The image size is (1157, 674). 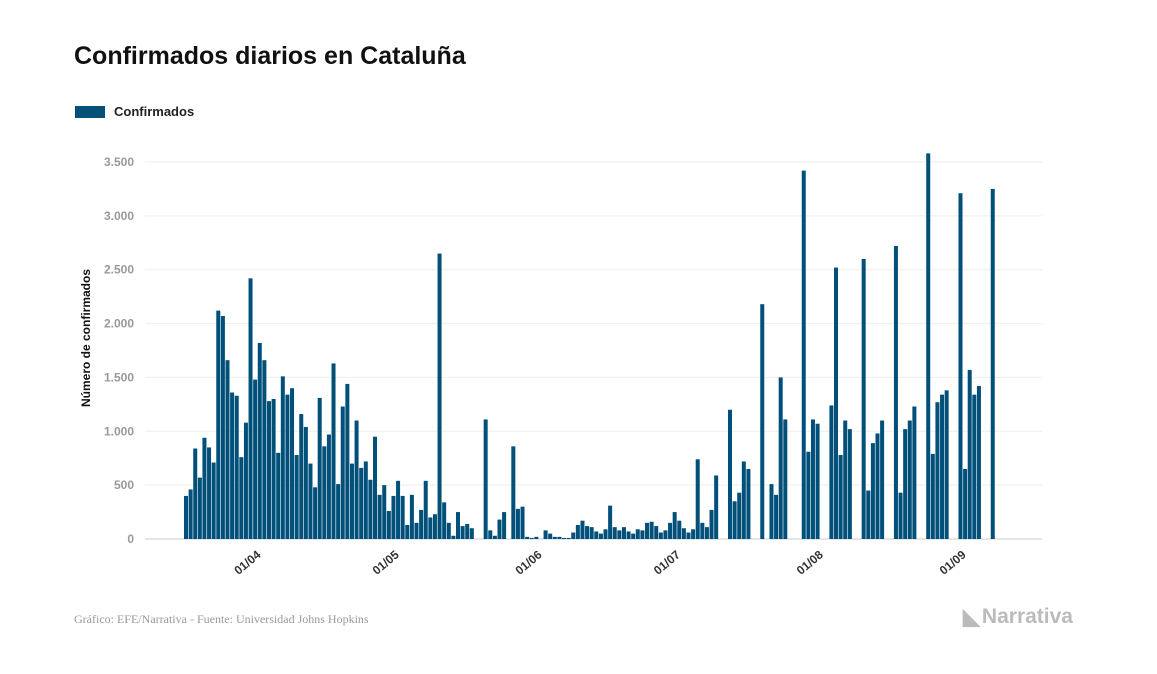 What do you see at coordinates (270, 56) in the screenshot?
I see `chart-title: Confirmados diarios en Cataluña` at bounding box center [270, 56].